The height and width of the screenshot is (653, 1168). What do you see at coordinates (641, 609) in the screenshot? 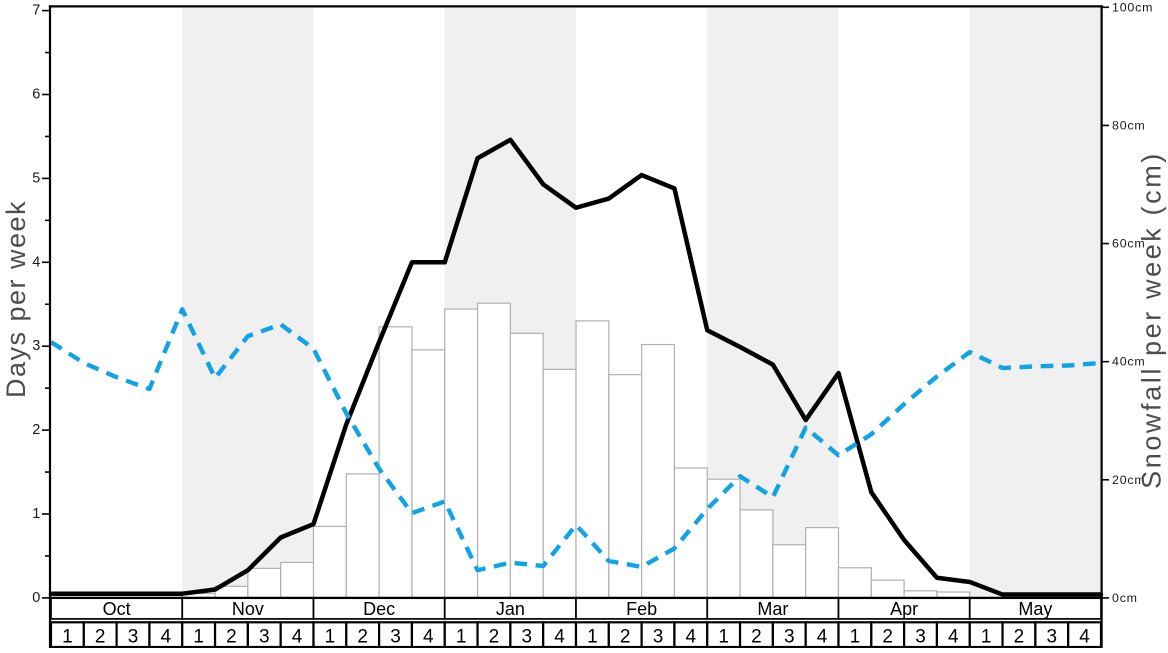
I see `svg-text: Feb` at bounding box center [641, 609].